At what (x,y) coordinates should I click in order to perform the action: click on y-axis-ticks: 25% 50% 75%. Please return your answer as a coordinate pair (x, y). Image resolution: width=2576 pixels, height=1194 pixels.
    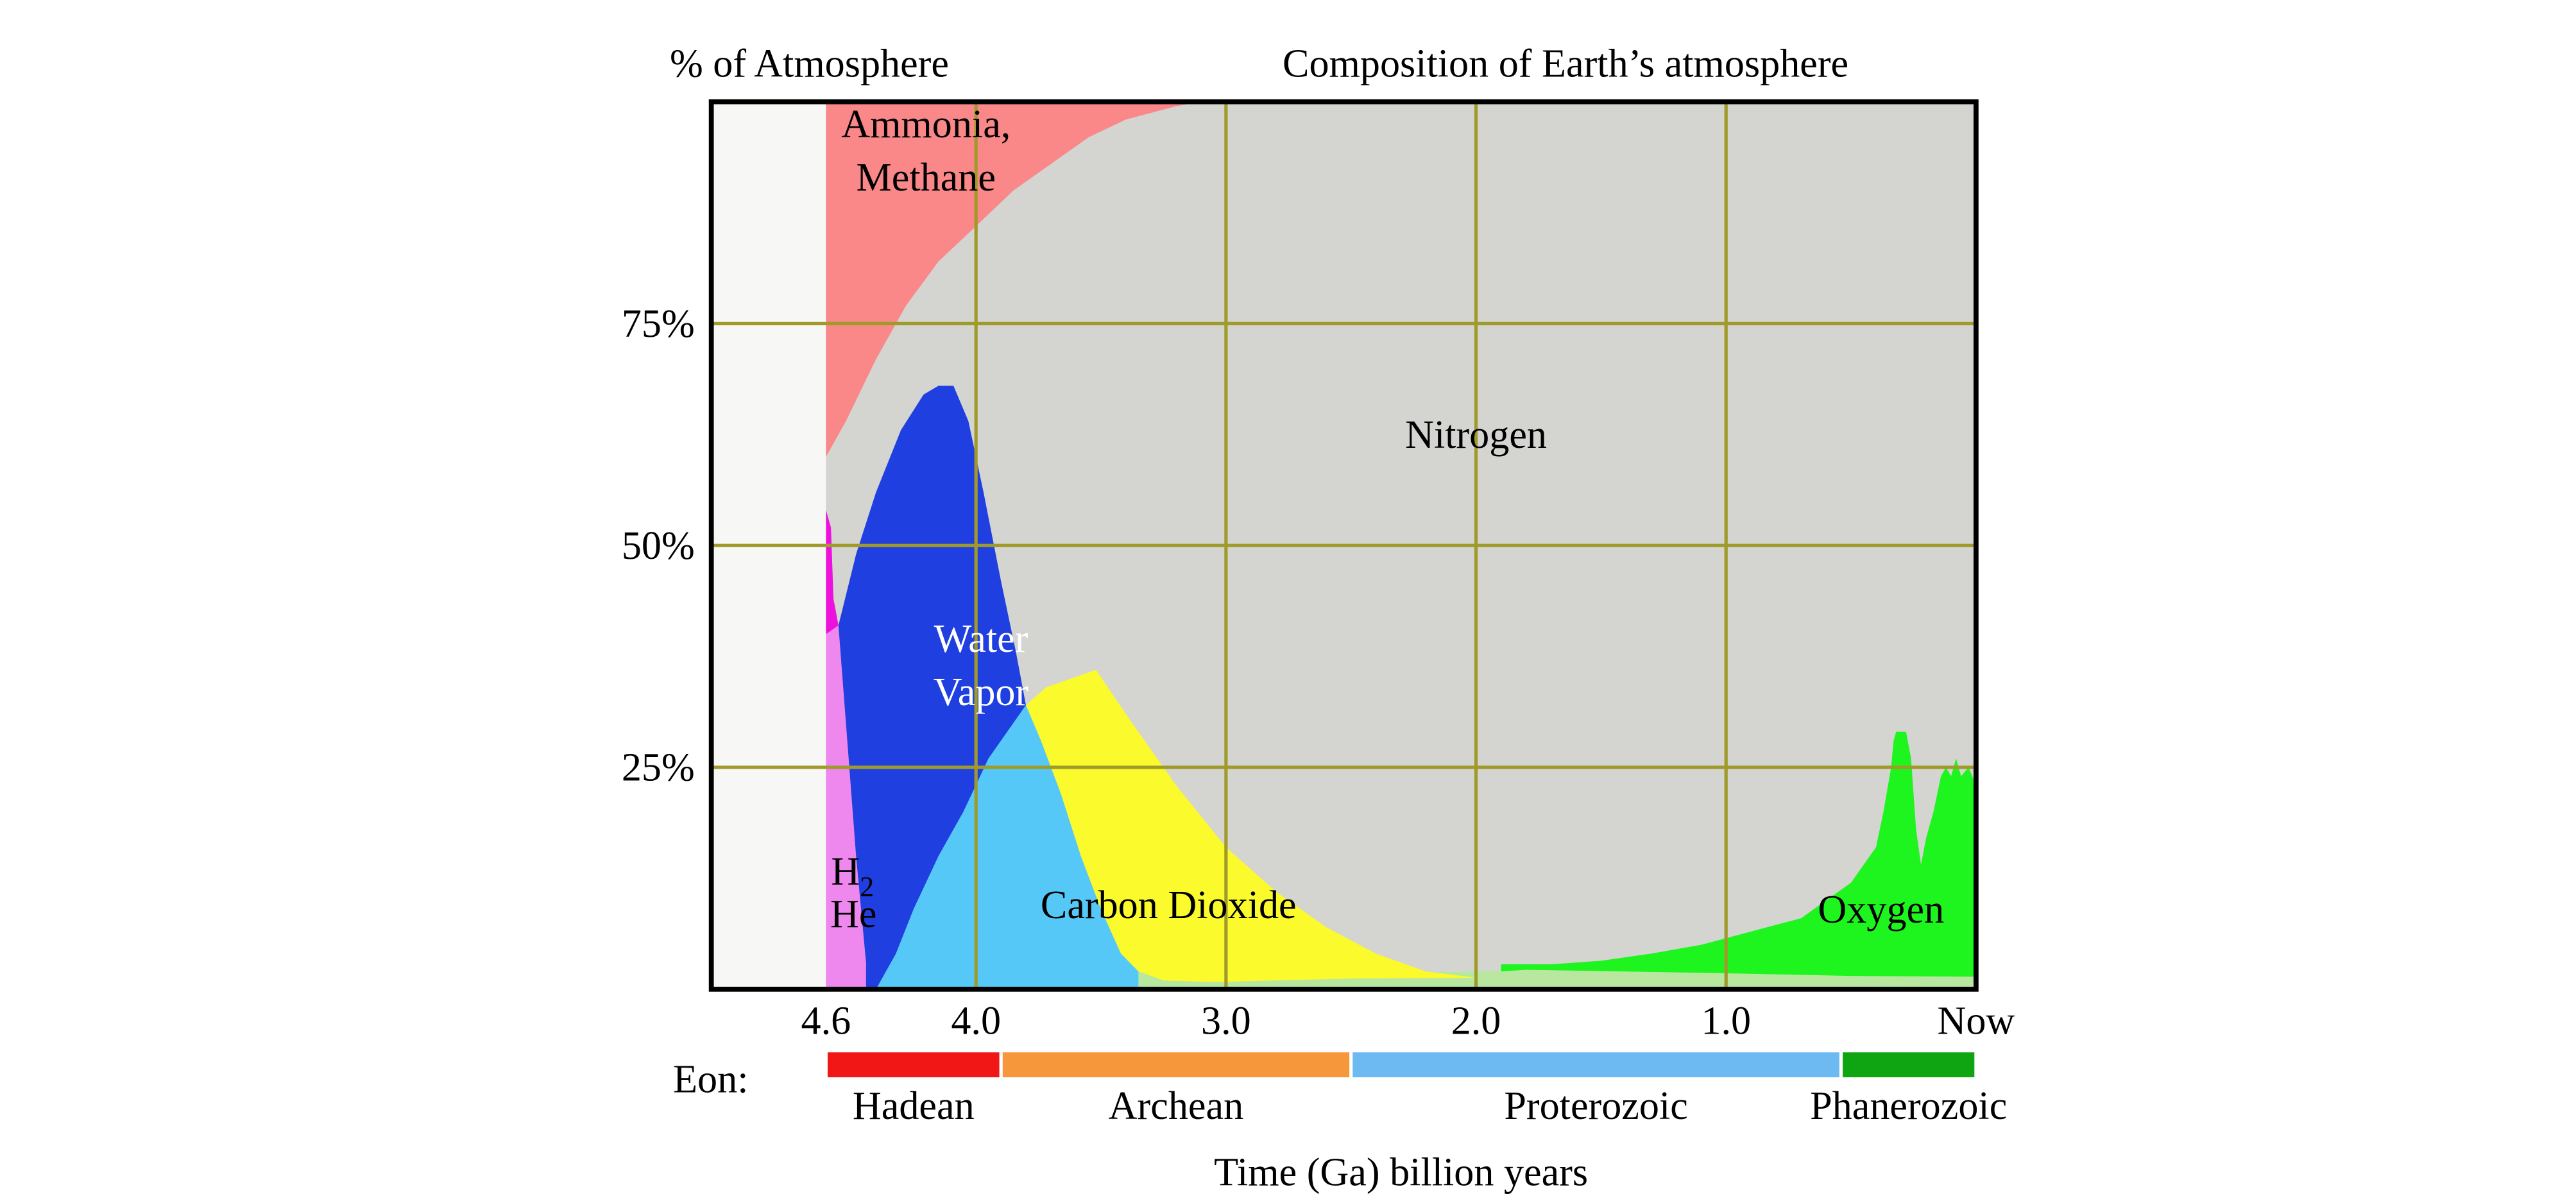
    Looking at the image, I should click on (658, 546).